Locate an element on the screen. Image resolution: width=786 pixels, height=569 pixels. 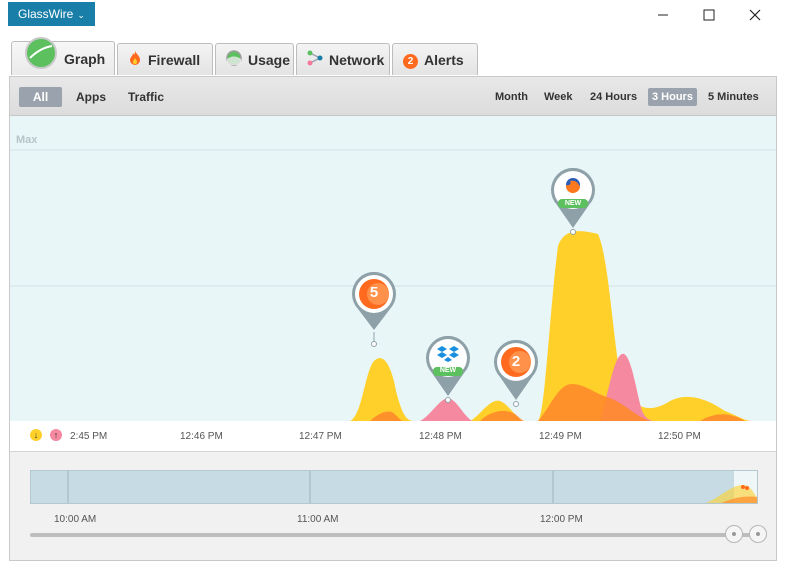
pin-dropbox-new-label: NEW is located at coordinates (448, 370).